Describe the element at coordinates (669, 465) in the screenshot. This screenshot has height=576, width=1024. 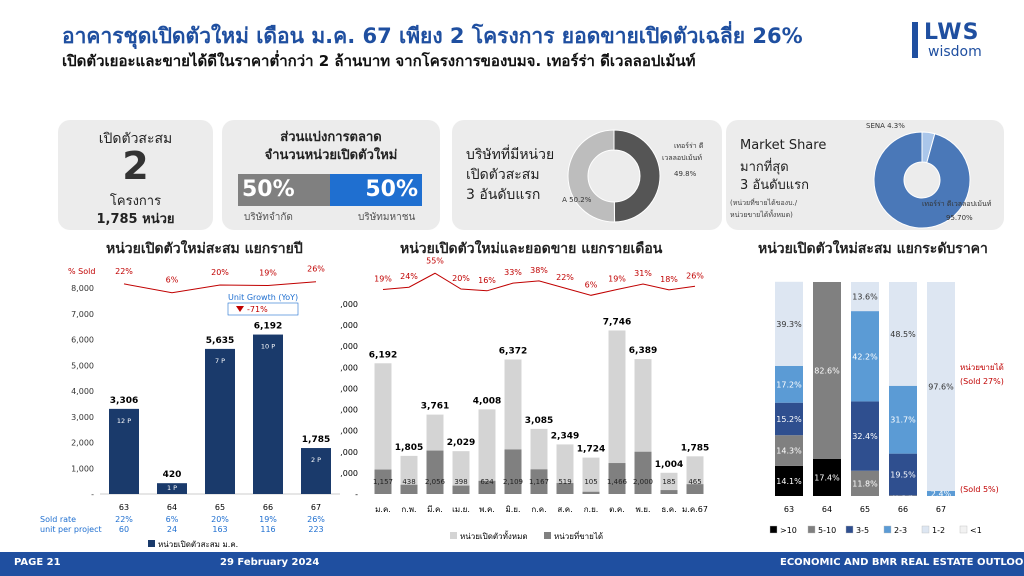
I see `bar-total-label: 1,004` at that location.